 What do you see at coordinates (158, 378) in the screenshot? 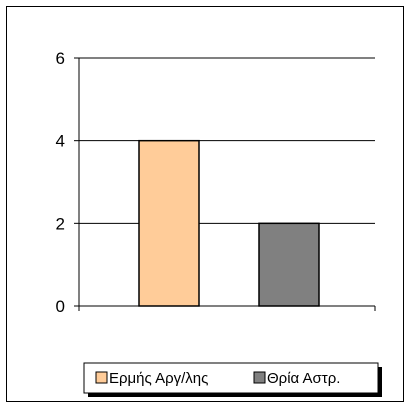
I see `legend-label-0: Ερμής Αργ/λης` at bounding box center [158, 378].